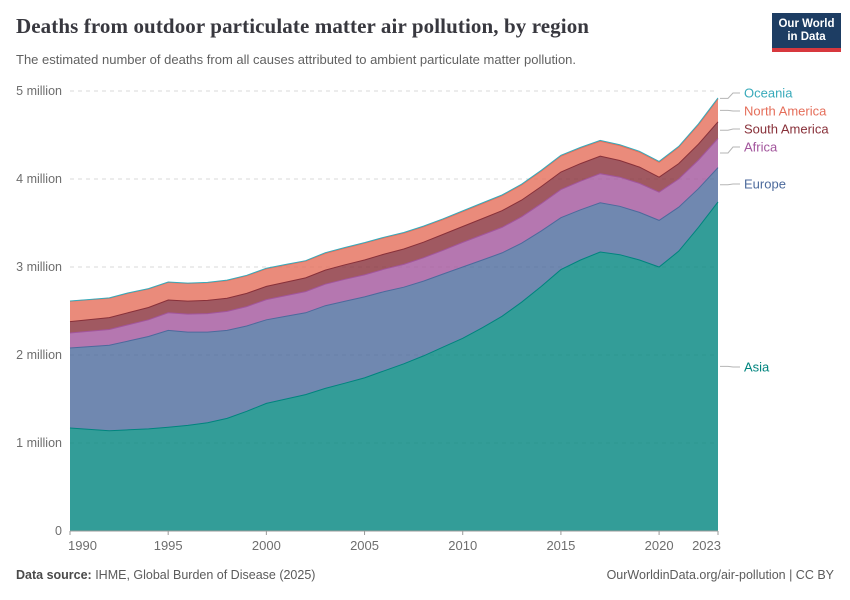 The height and width of the screenshot is (600, 850). Describe the element at coordinates (730, 150) in the screenshot. I see `legend-connector-africa` at that location.